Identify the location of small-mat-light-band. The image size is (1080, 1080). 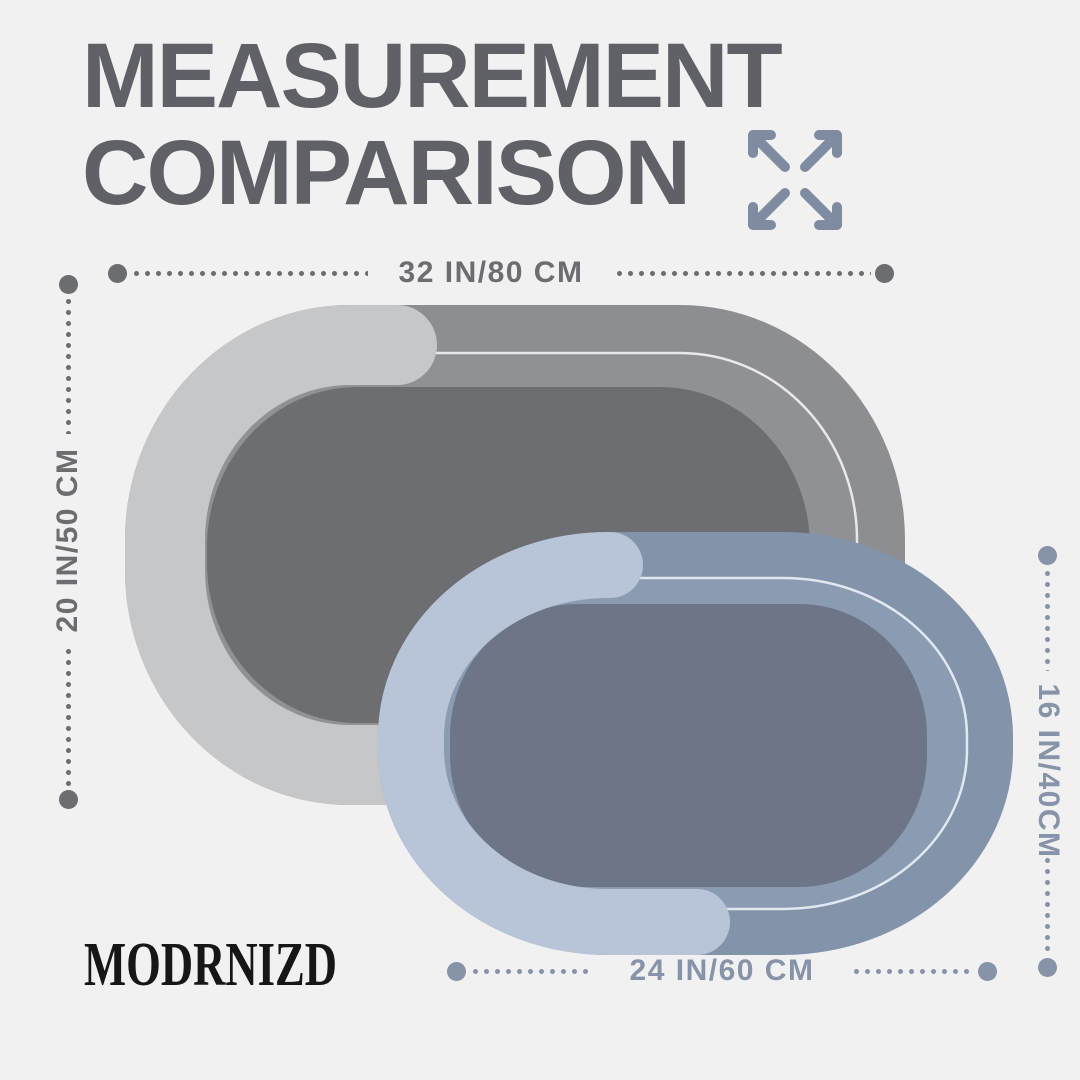
(554, 743).